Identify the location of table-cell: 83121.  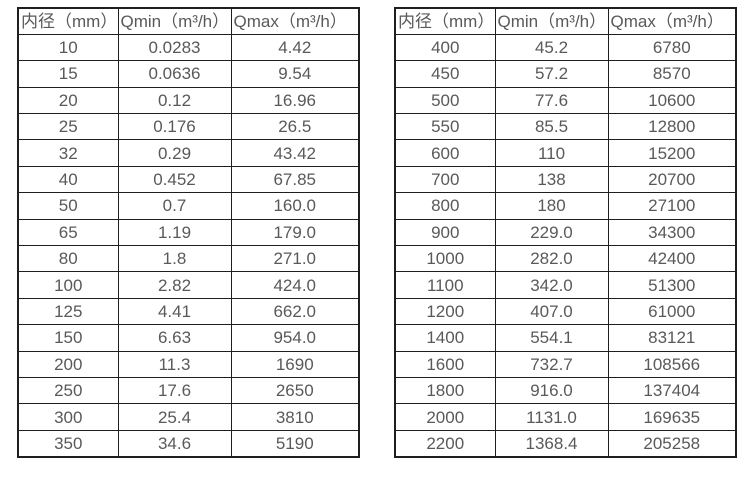
(672, 338).